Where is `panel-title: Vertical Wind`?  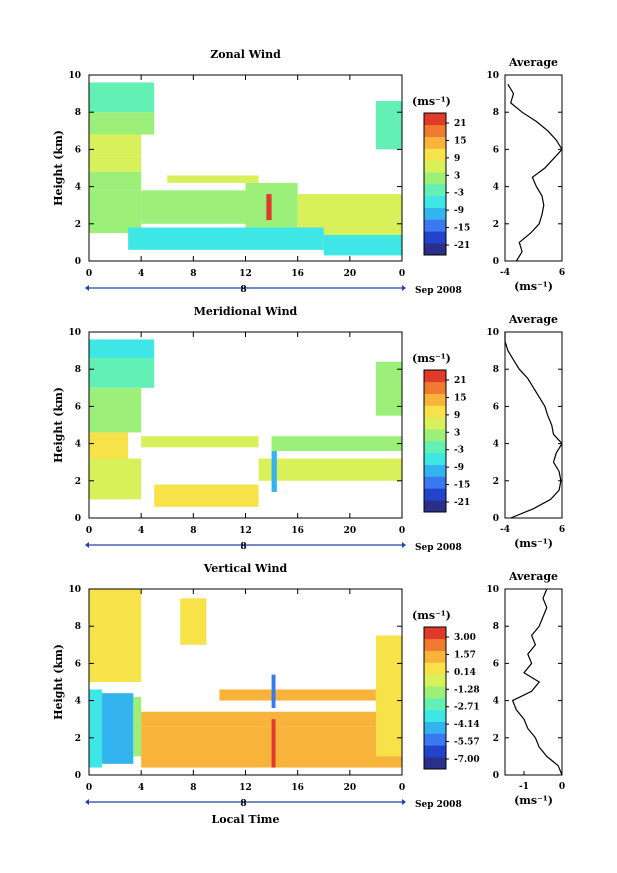
panel-title: Vertical Wind is located at coordinates (245, 568).